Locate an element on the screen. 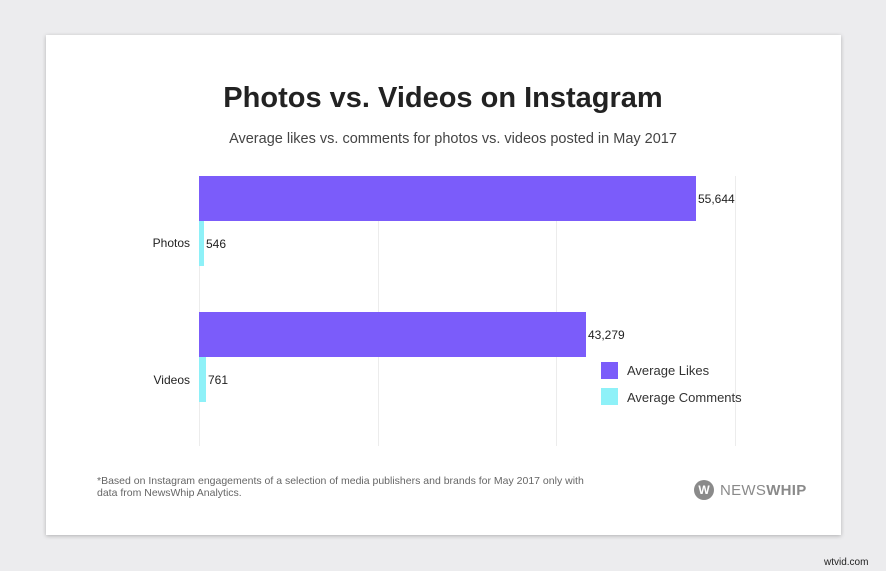 This screenshot has height=571, width=886. bar-videos-likes is located at coordinates (392, 334).